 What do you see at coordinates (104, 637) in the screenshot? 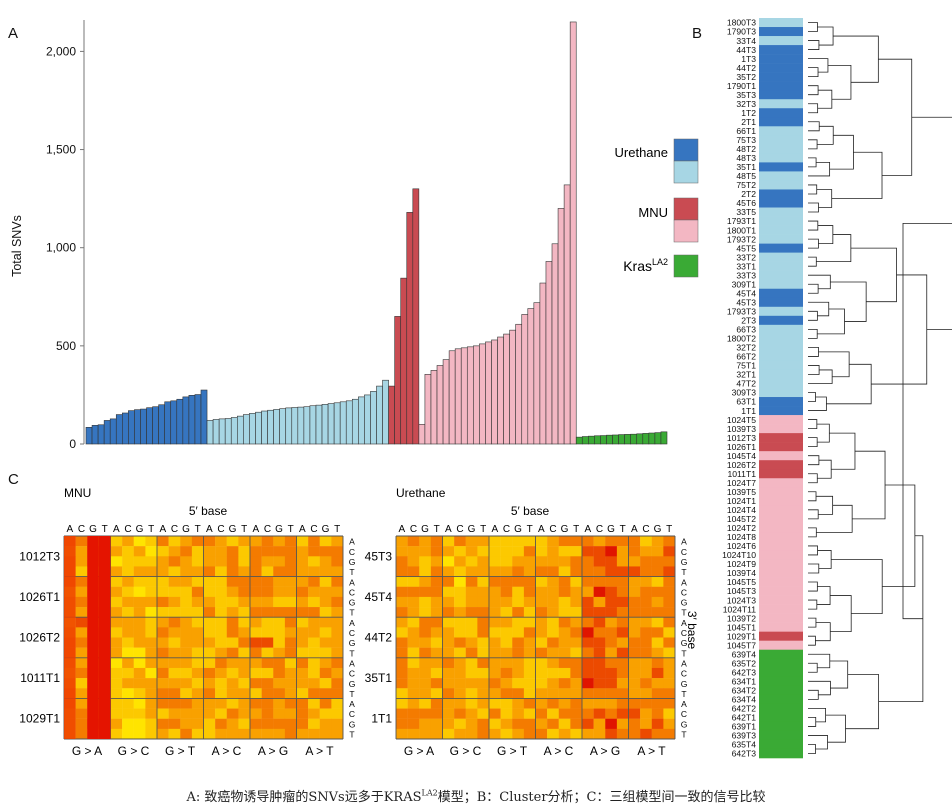
I see `heatmap-hot-column` at bounding box center [104, 637].